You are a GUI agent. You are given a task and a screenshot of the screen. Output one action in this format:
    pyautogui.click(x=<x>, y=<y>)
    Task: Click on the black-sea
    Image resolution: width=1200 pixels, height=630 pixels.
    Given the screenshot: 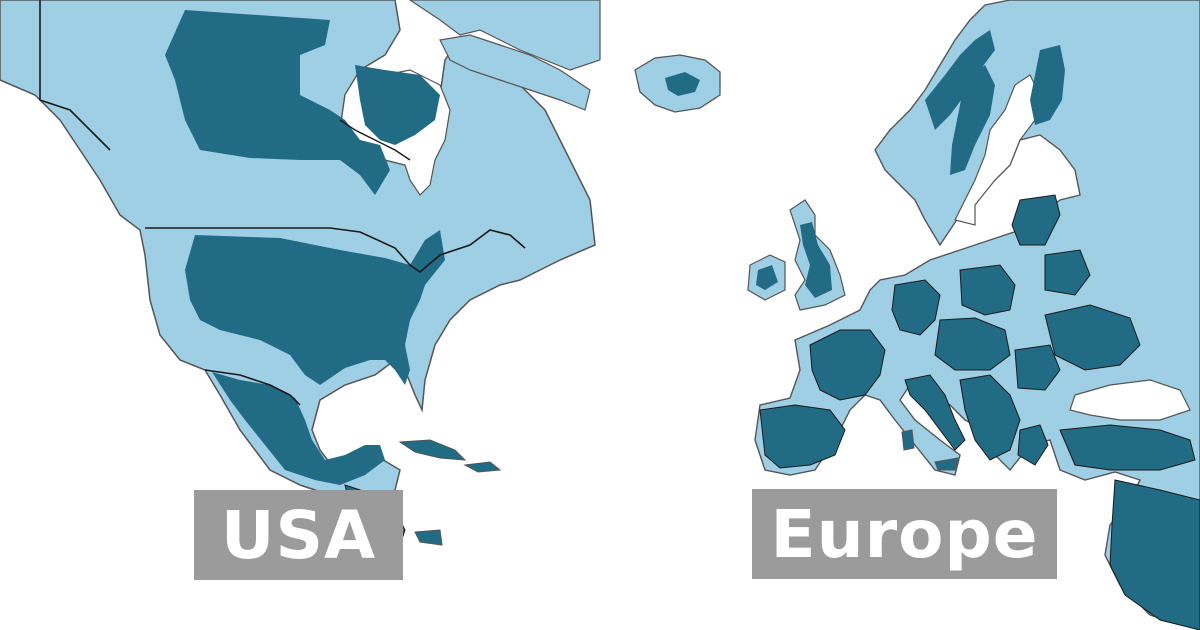 What is the action you would take?
    pyautogui.click(x=1130, y=400)
    